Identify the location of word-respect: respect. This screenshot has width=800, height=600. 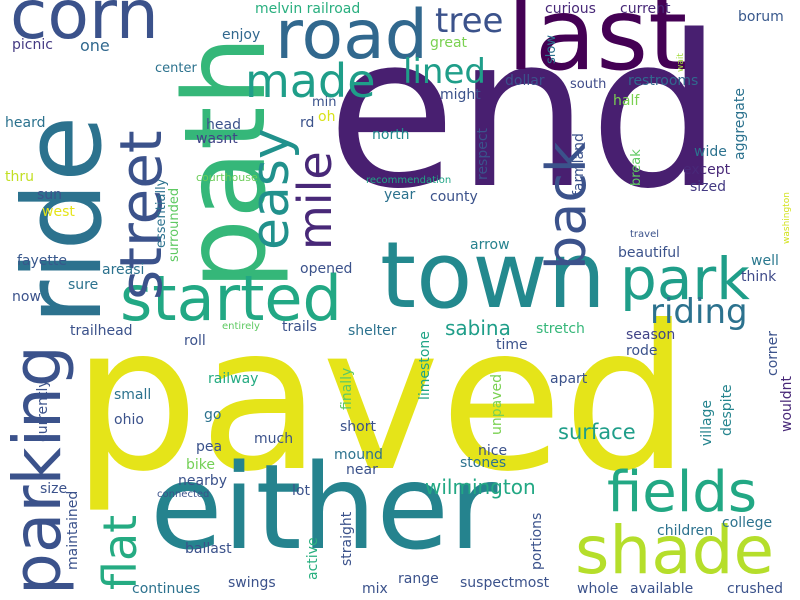
(483, 153).